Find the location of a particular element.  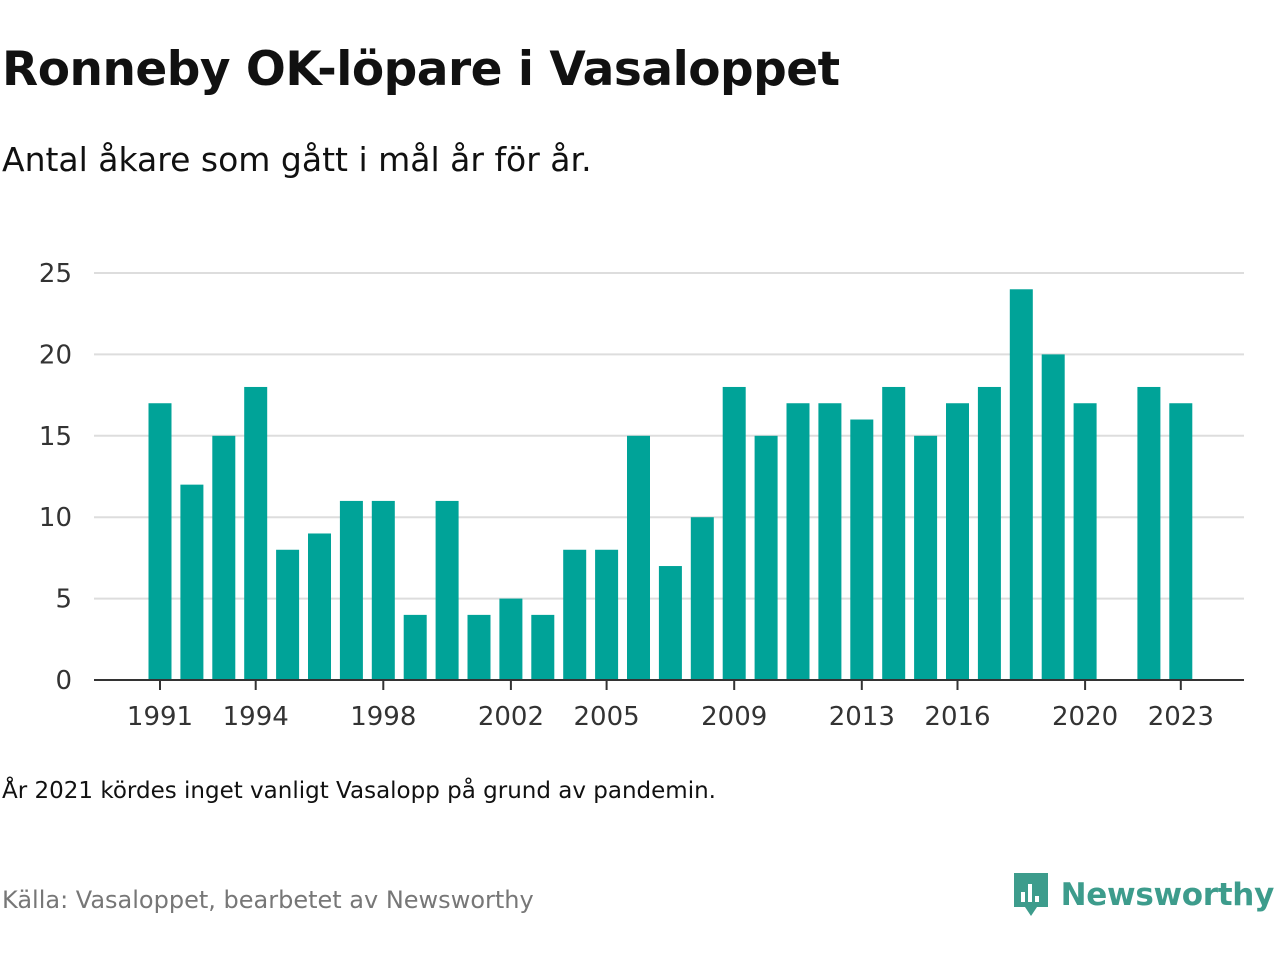

y-tick-label: 15 is located at coordinates (55, 437).